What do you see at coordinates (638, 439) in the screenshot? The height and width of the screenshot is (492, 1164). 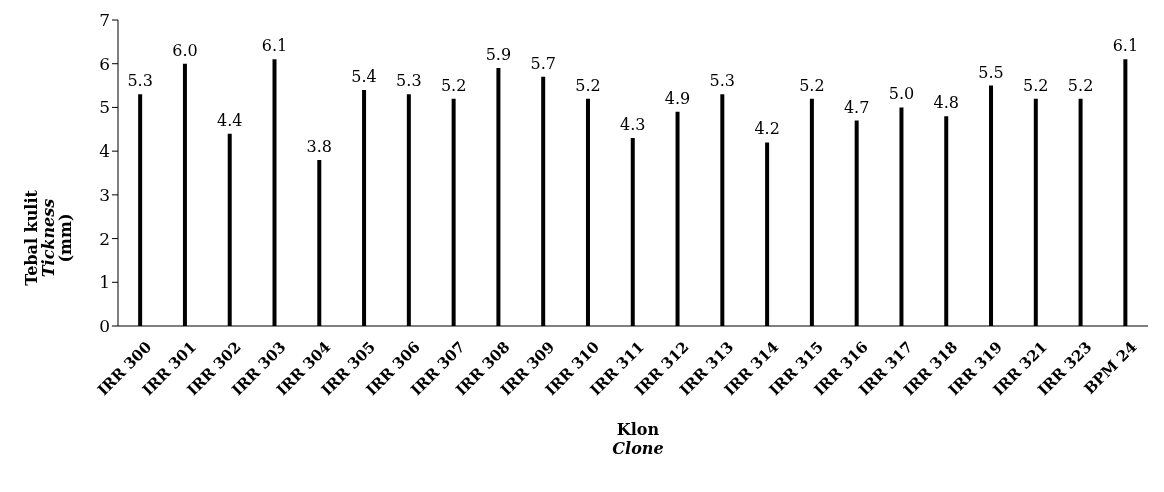 I see `x-axis-title: Klon Clone` at bounding box center [638, 439].